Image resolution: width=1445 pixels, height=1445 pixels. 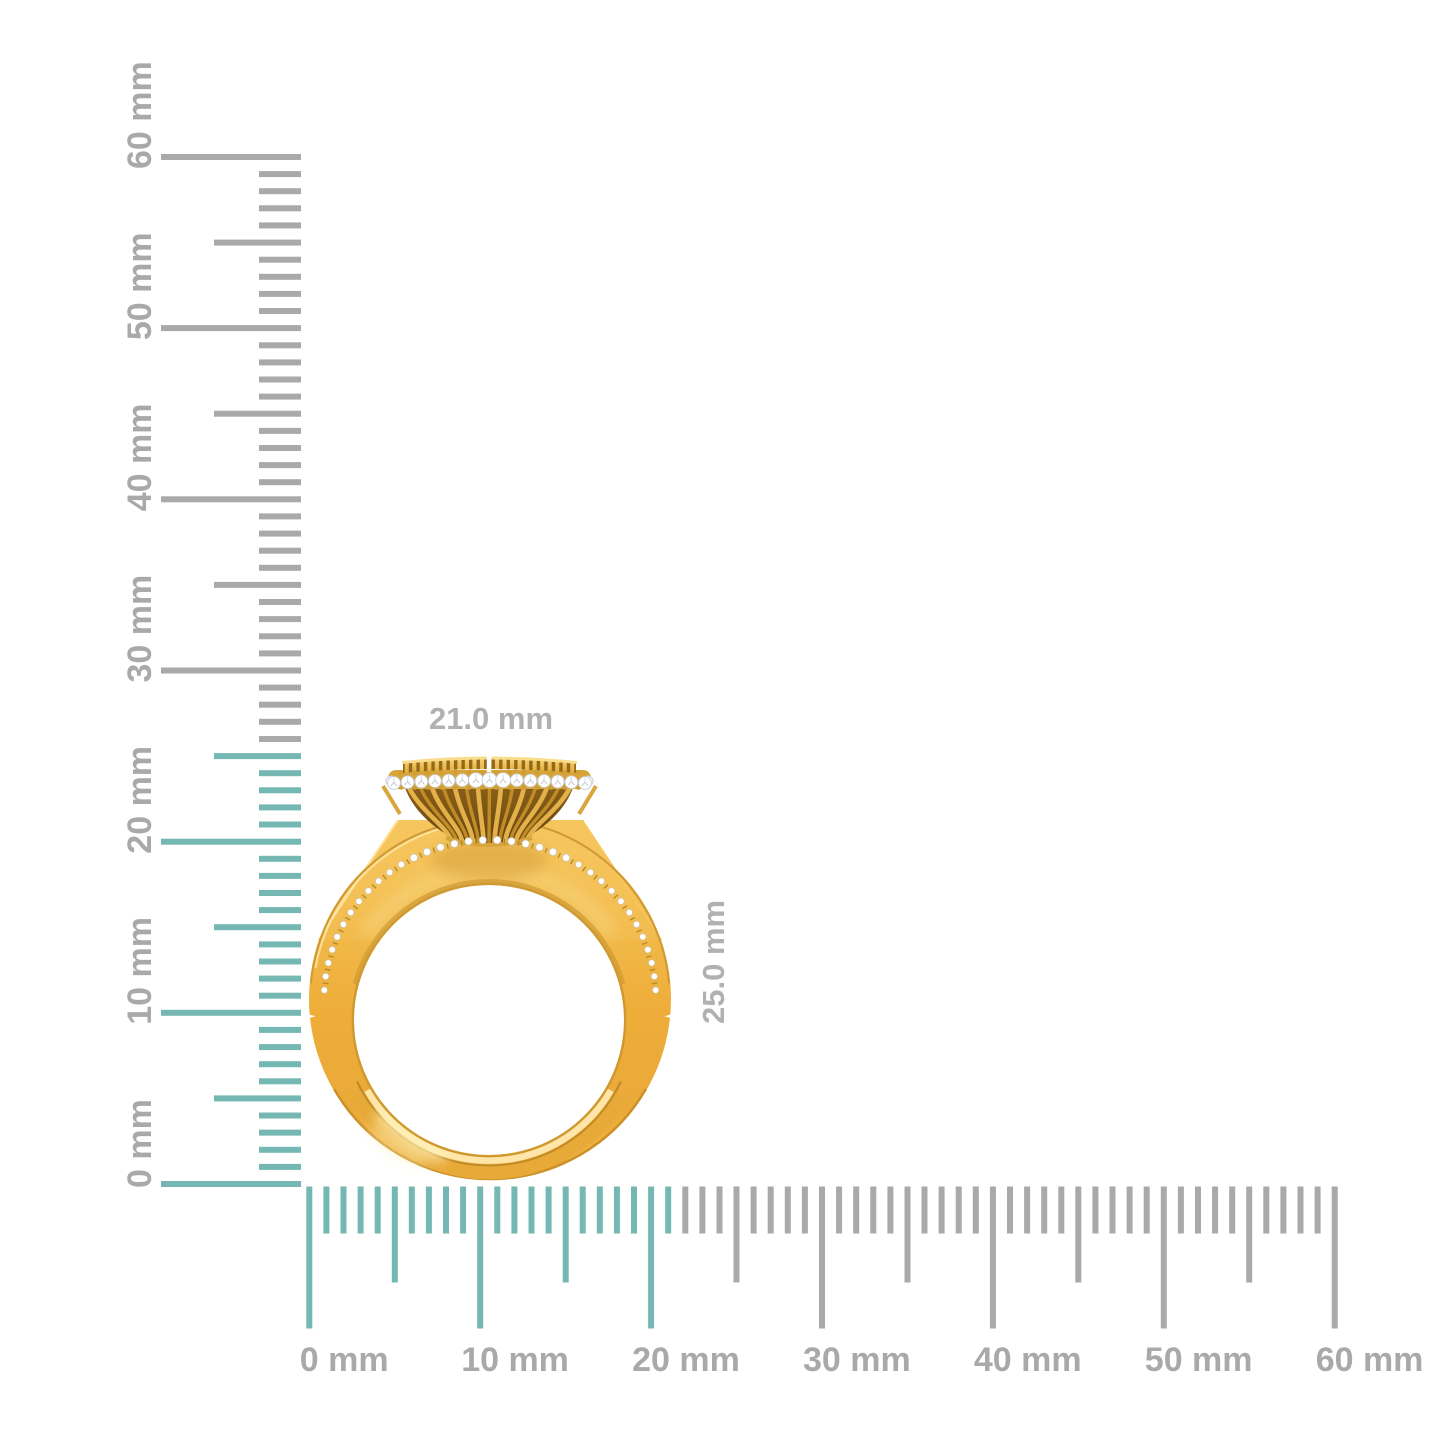 I want to click on svg-text: 25.0 mm, so click(x=713, y=962).